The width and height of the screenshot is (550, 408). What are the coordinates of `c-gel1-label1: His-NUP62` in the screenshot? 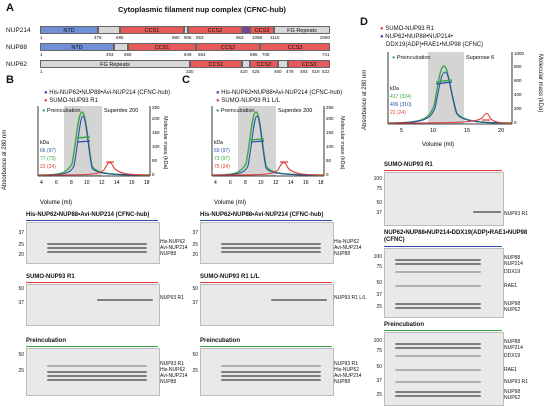 It's located at (347, 242).